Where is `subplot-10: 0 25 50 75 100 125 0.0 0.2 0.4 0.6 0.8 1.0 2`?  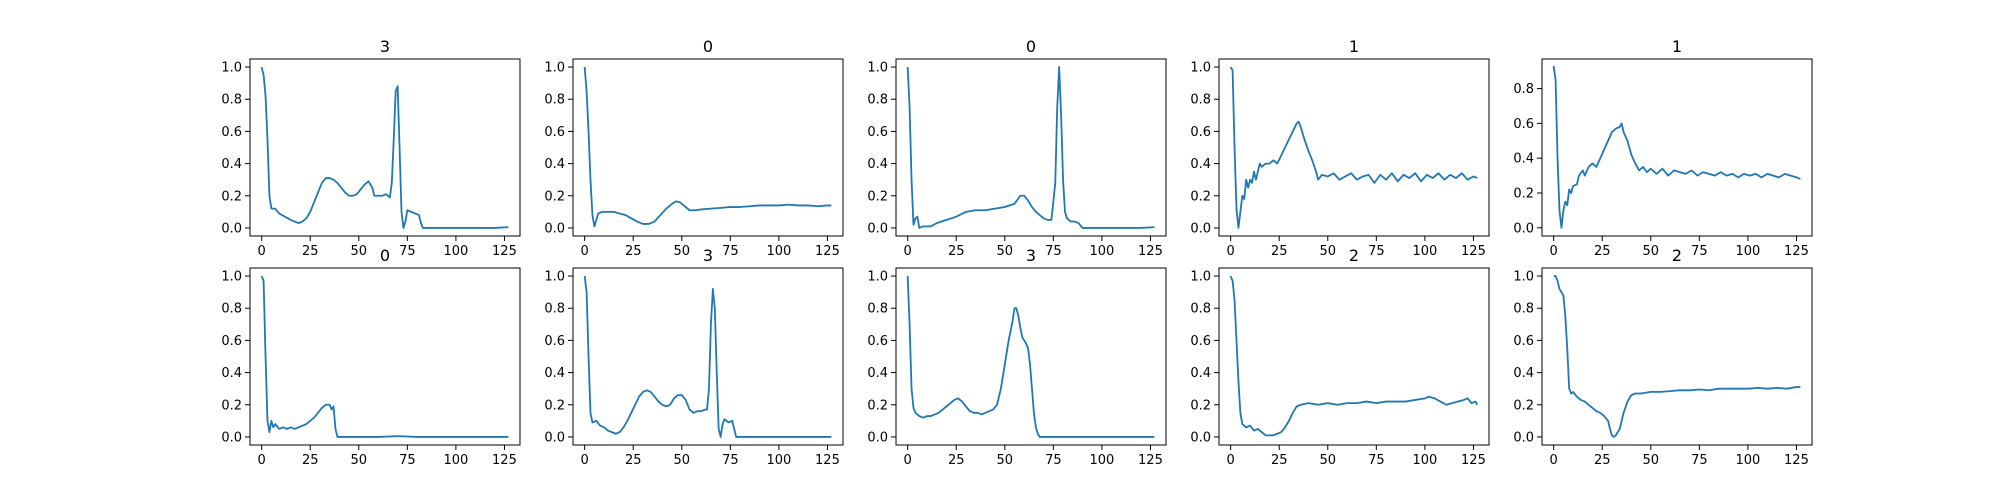
subplot-10: 0 25 50 75 100 125 0.0 0.2 0.4 0.6 0.8 1.0 2 is located at coordinates (1663, 357).